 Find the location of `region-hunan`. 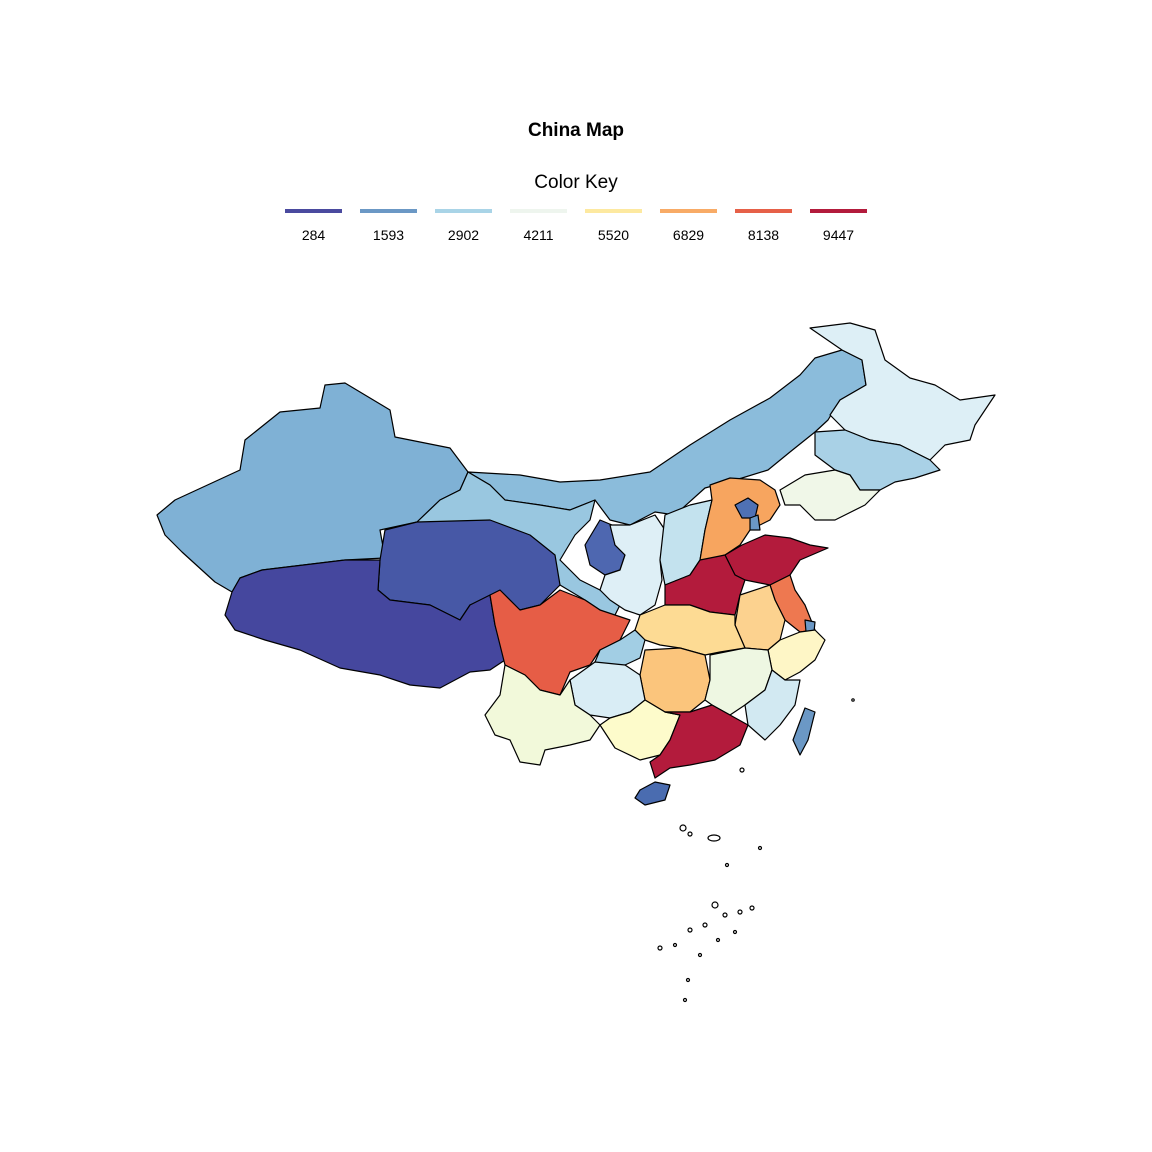

region-hunan is located at coordinates (675, 680).